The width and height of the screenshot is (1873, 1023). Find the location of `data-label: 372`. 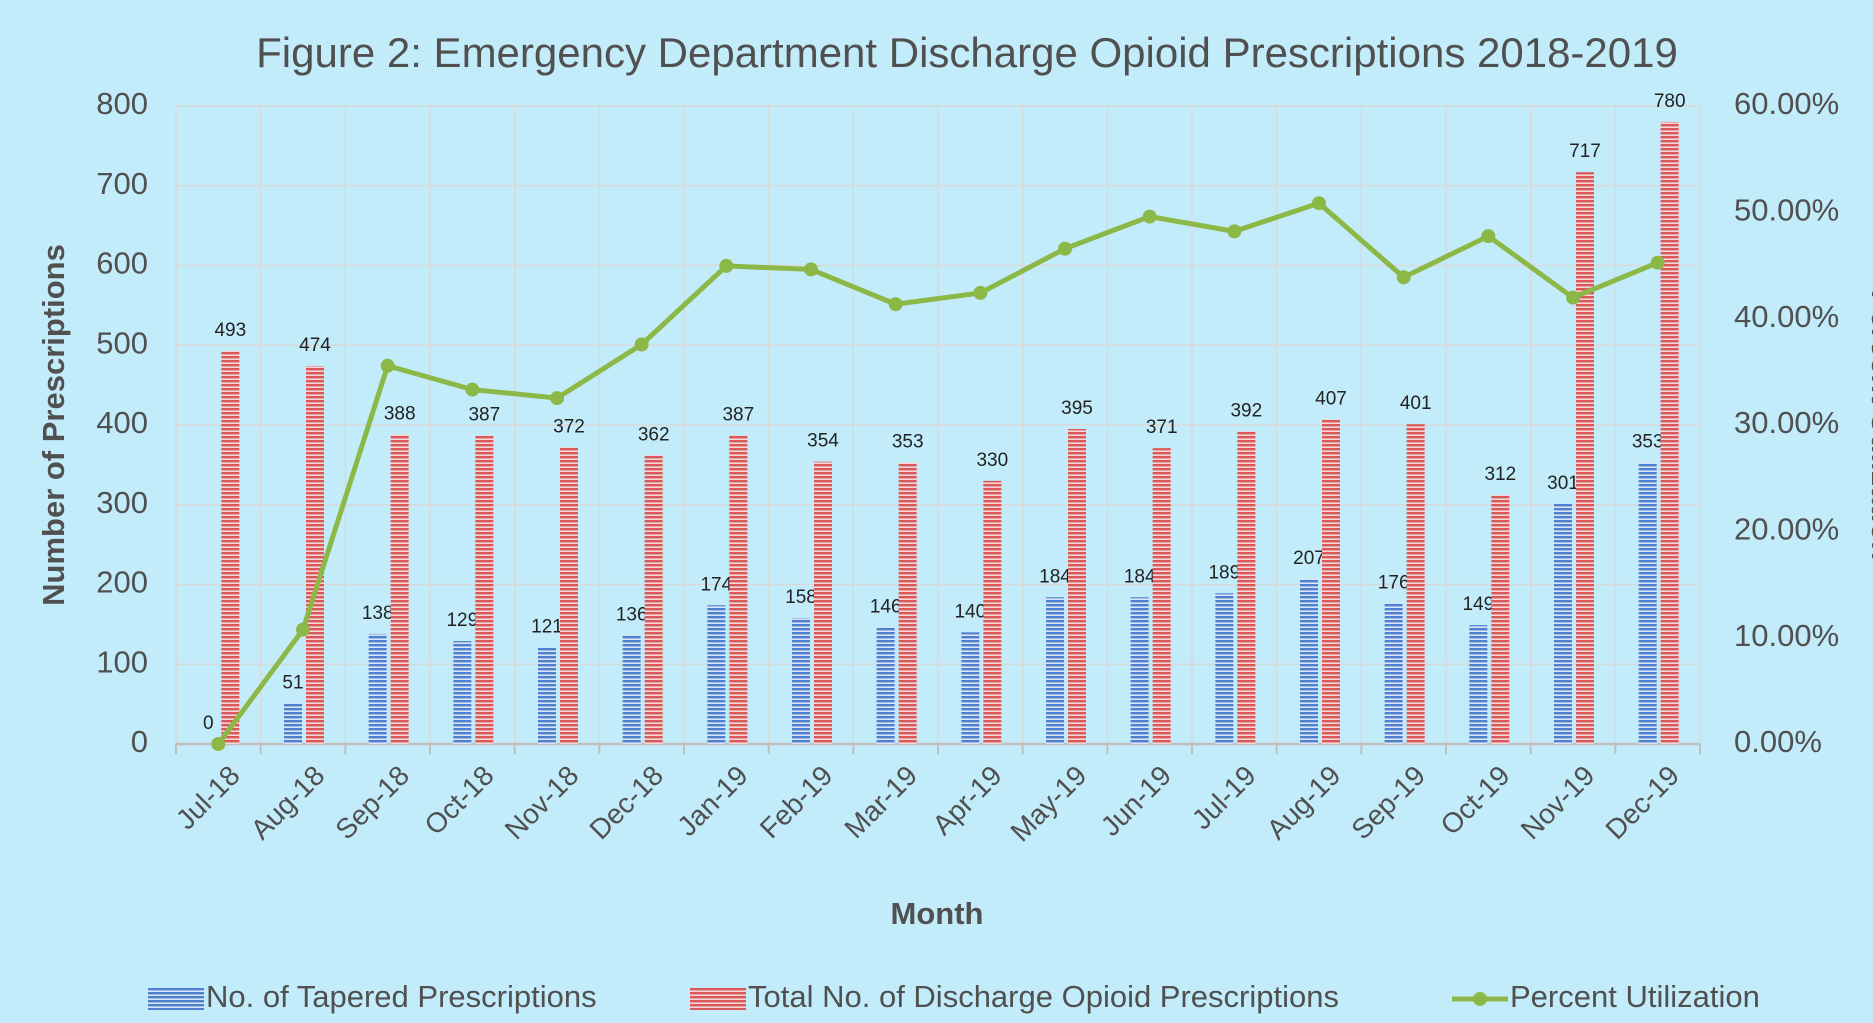

data-label: 372 is located at coordinates (569, 426).